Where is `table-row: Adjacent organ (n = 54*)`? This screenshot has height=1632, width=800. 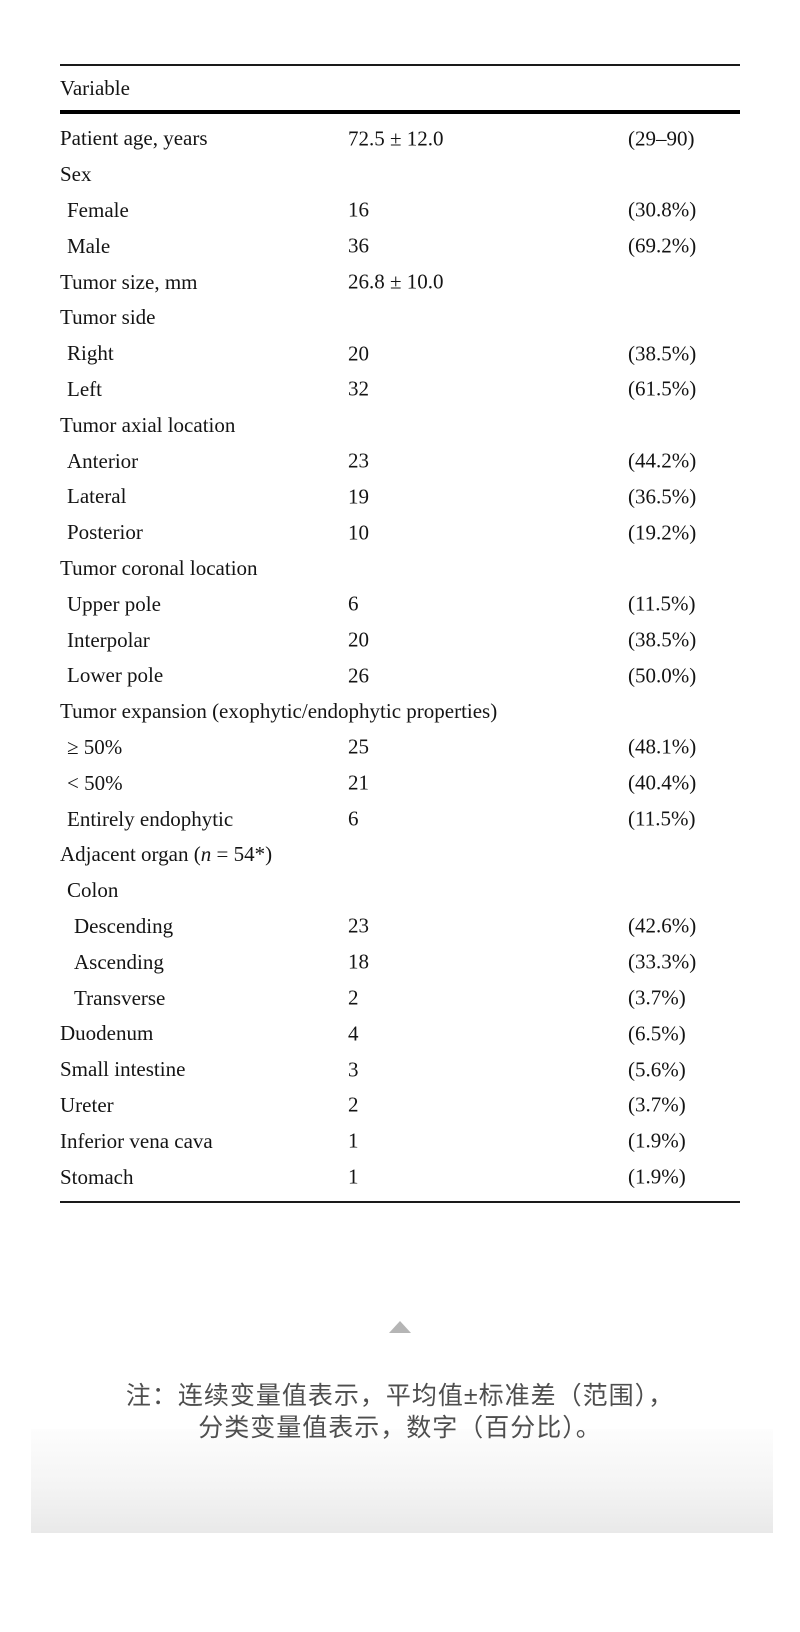 table-row: Adjacent organ (n = 54*) is located at coordinates (400, 855).